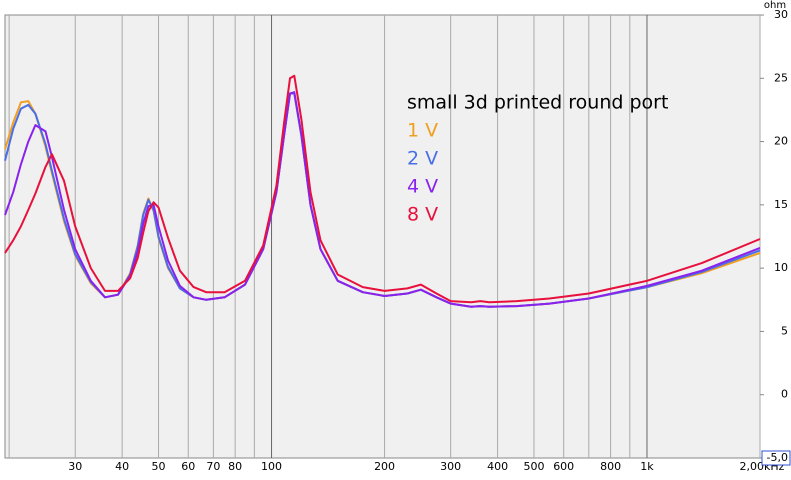 This screenshot has width=791, height=480. I want to click on x-tick-label: 500, so click(533, 466).